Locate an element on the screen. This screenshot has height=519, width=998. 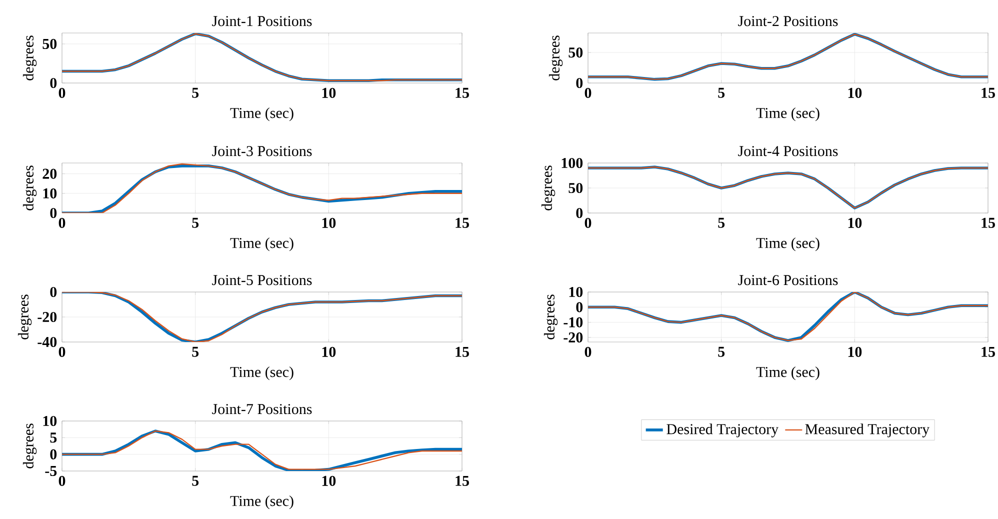
y-tick-label: 100 is located at coordinates (572, 163).